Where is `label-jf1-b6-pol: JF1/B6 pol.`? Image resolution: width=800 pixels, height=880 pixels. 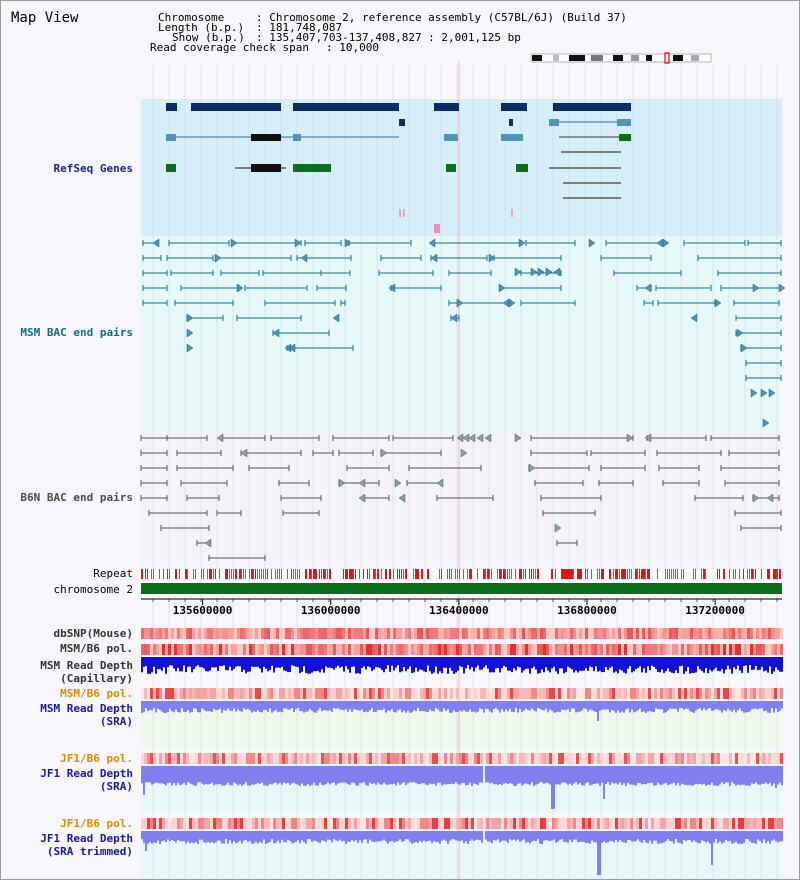
label-jf1-b6-pol: JF1/B6 pol. is located at coordinates (96, 758).